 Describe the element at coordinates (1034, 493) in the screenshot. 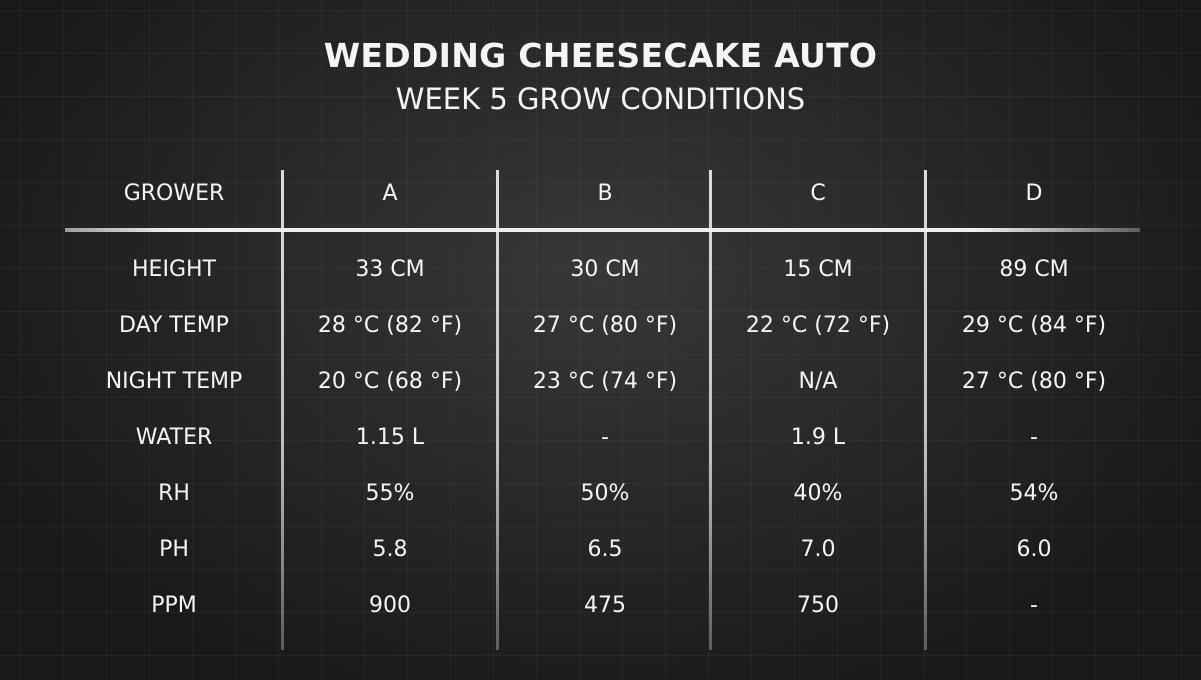

I see `table-cell: 54%` at that location.